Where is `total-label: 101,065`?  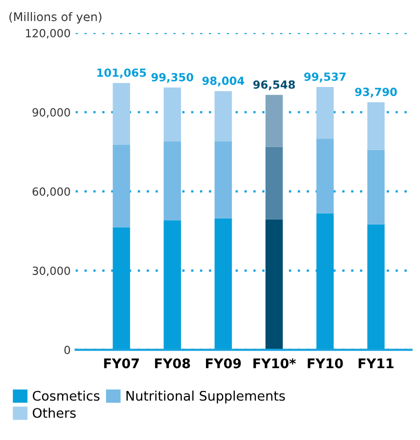 total-label: 101,065 is located at coordinates (121, 73).